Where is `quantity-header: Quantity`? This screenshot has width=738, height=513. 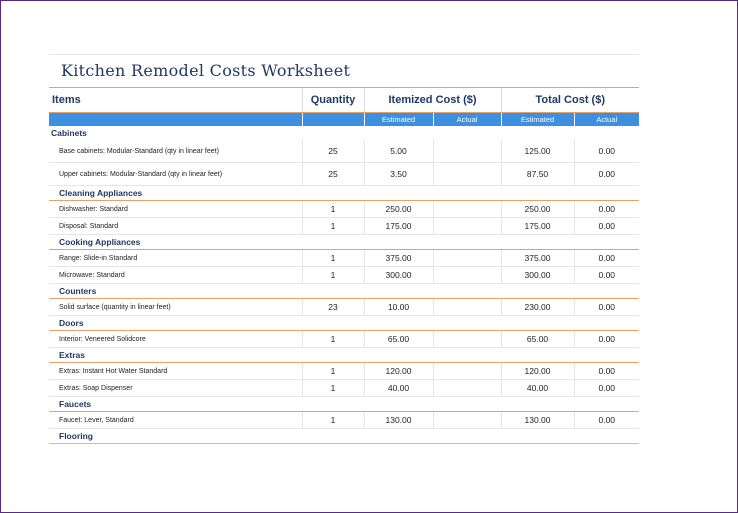 quantity-header: Quantity is located at coordinates (332, 100).